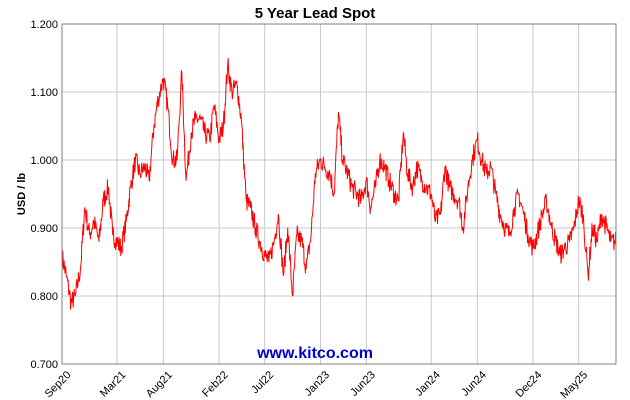  Describe the element at coordinates (315, 13) in the screenshot. I see `chart-title: 5 Year Lead Spot` at that location.